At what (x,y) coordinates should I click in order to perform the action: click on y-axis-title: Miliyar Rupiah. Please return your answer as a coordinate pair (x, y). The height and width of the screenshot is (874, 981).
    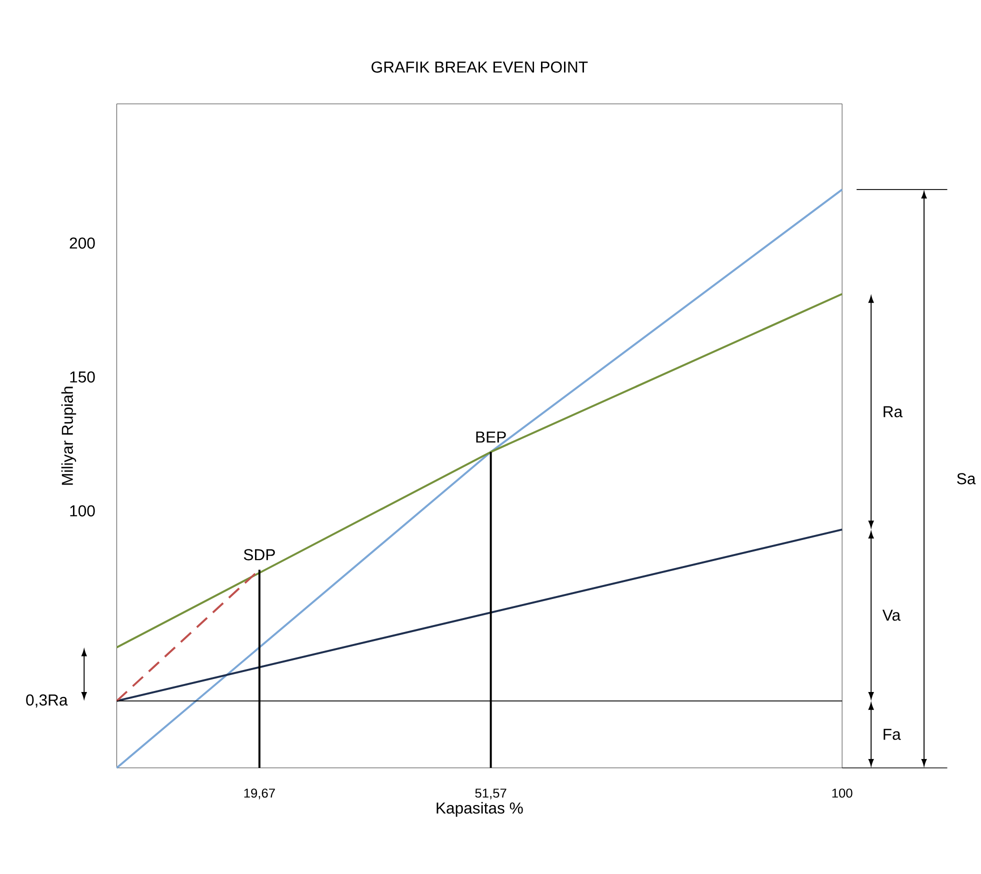
    Looking at the image, I should click on (68, 435).